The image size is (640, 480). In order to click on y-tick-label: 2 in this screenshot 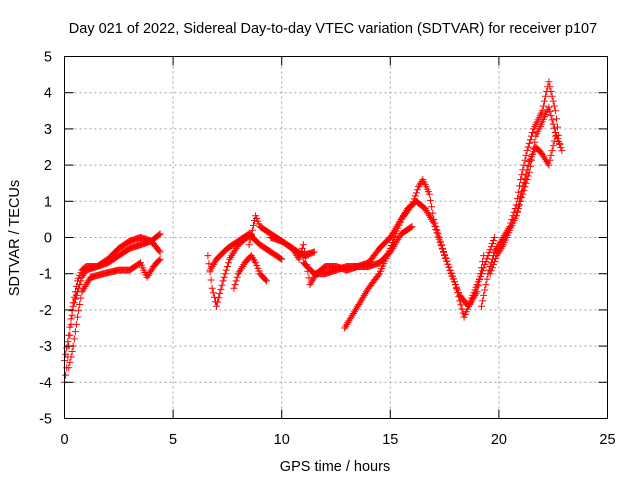, I will do `click(48, 166)`.